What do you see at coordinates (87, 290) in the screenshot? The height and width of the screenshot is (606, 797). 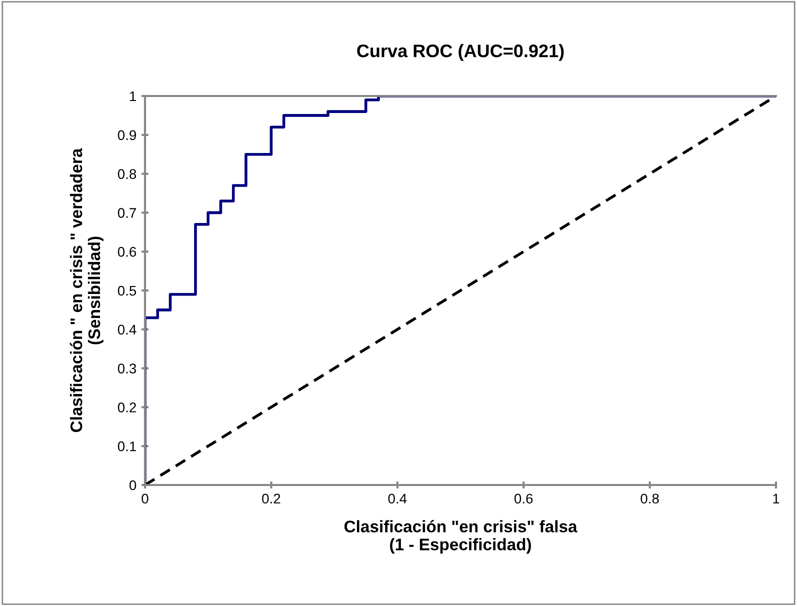 I see `y-axis-title: Clasificación " en crisis " verdadera (Sensibilidad)` at bounding box center [87, 290].